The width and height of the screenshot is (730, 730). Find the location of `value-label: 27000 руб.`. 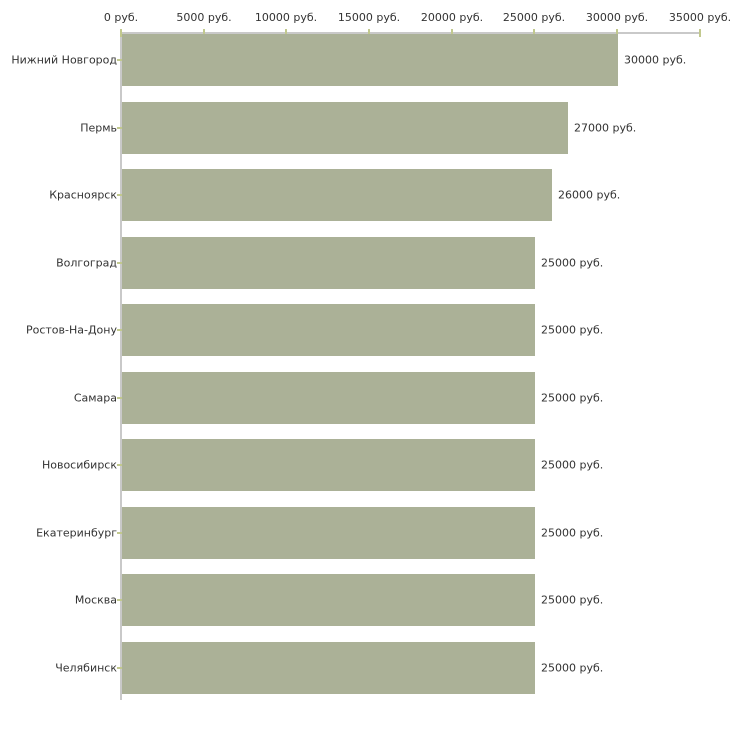

value-label: 27000 руб. is located at coordinates (605, 128).